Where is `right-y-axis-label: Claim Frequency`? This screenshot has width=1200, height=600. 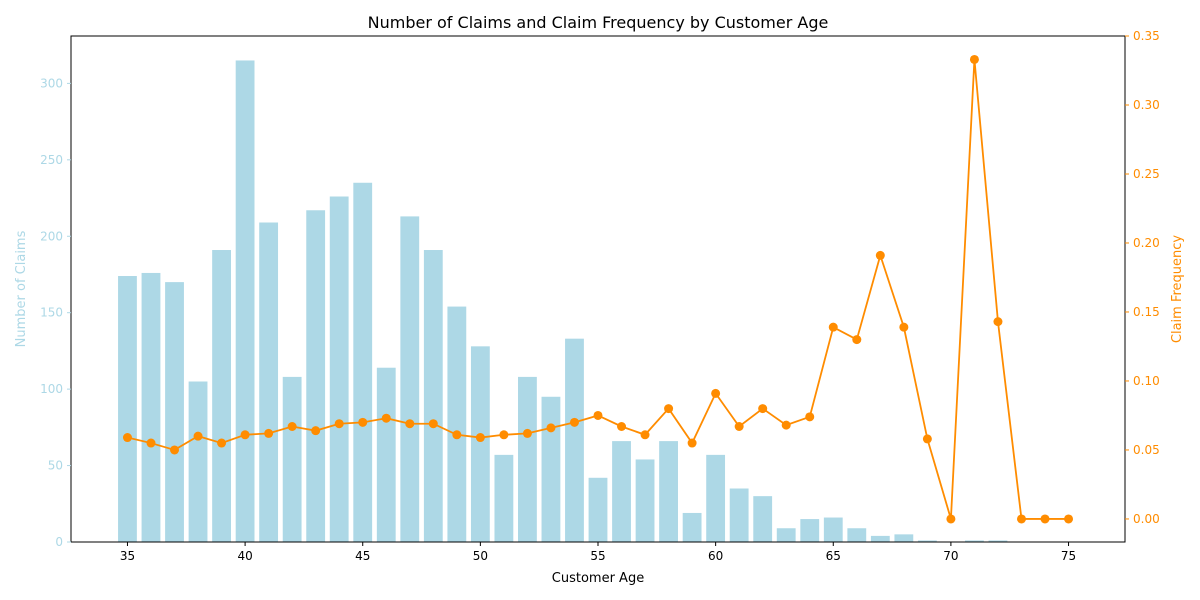
right-y-axis-label: Claim Frequency is located at coordinates (1177, 289).